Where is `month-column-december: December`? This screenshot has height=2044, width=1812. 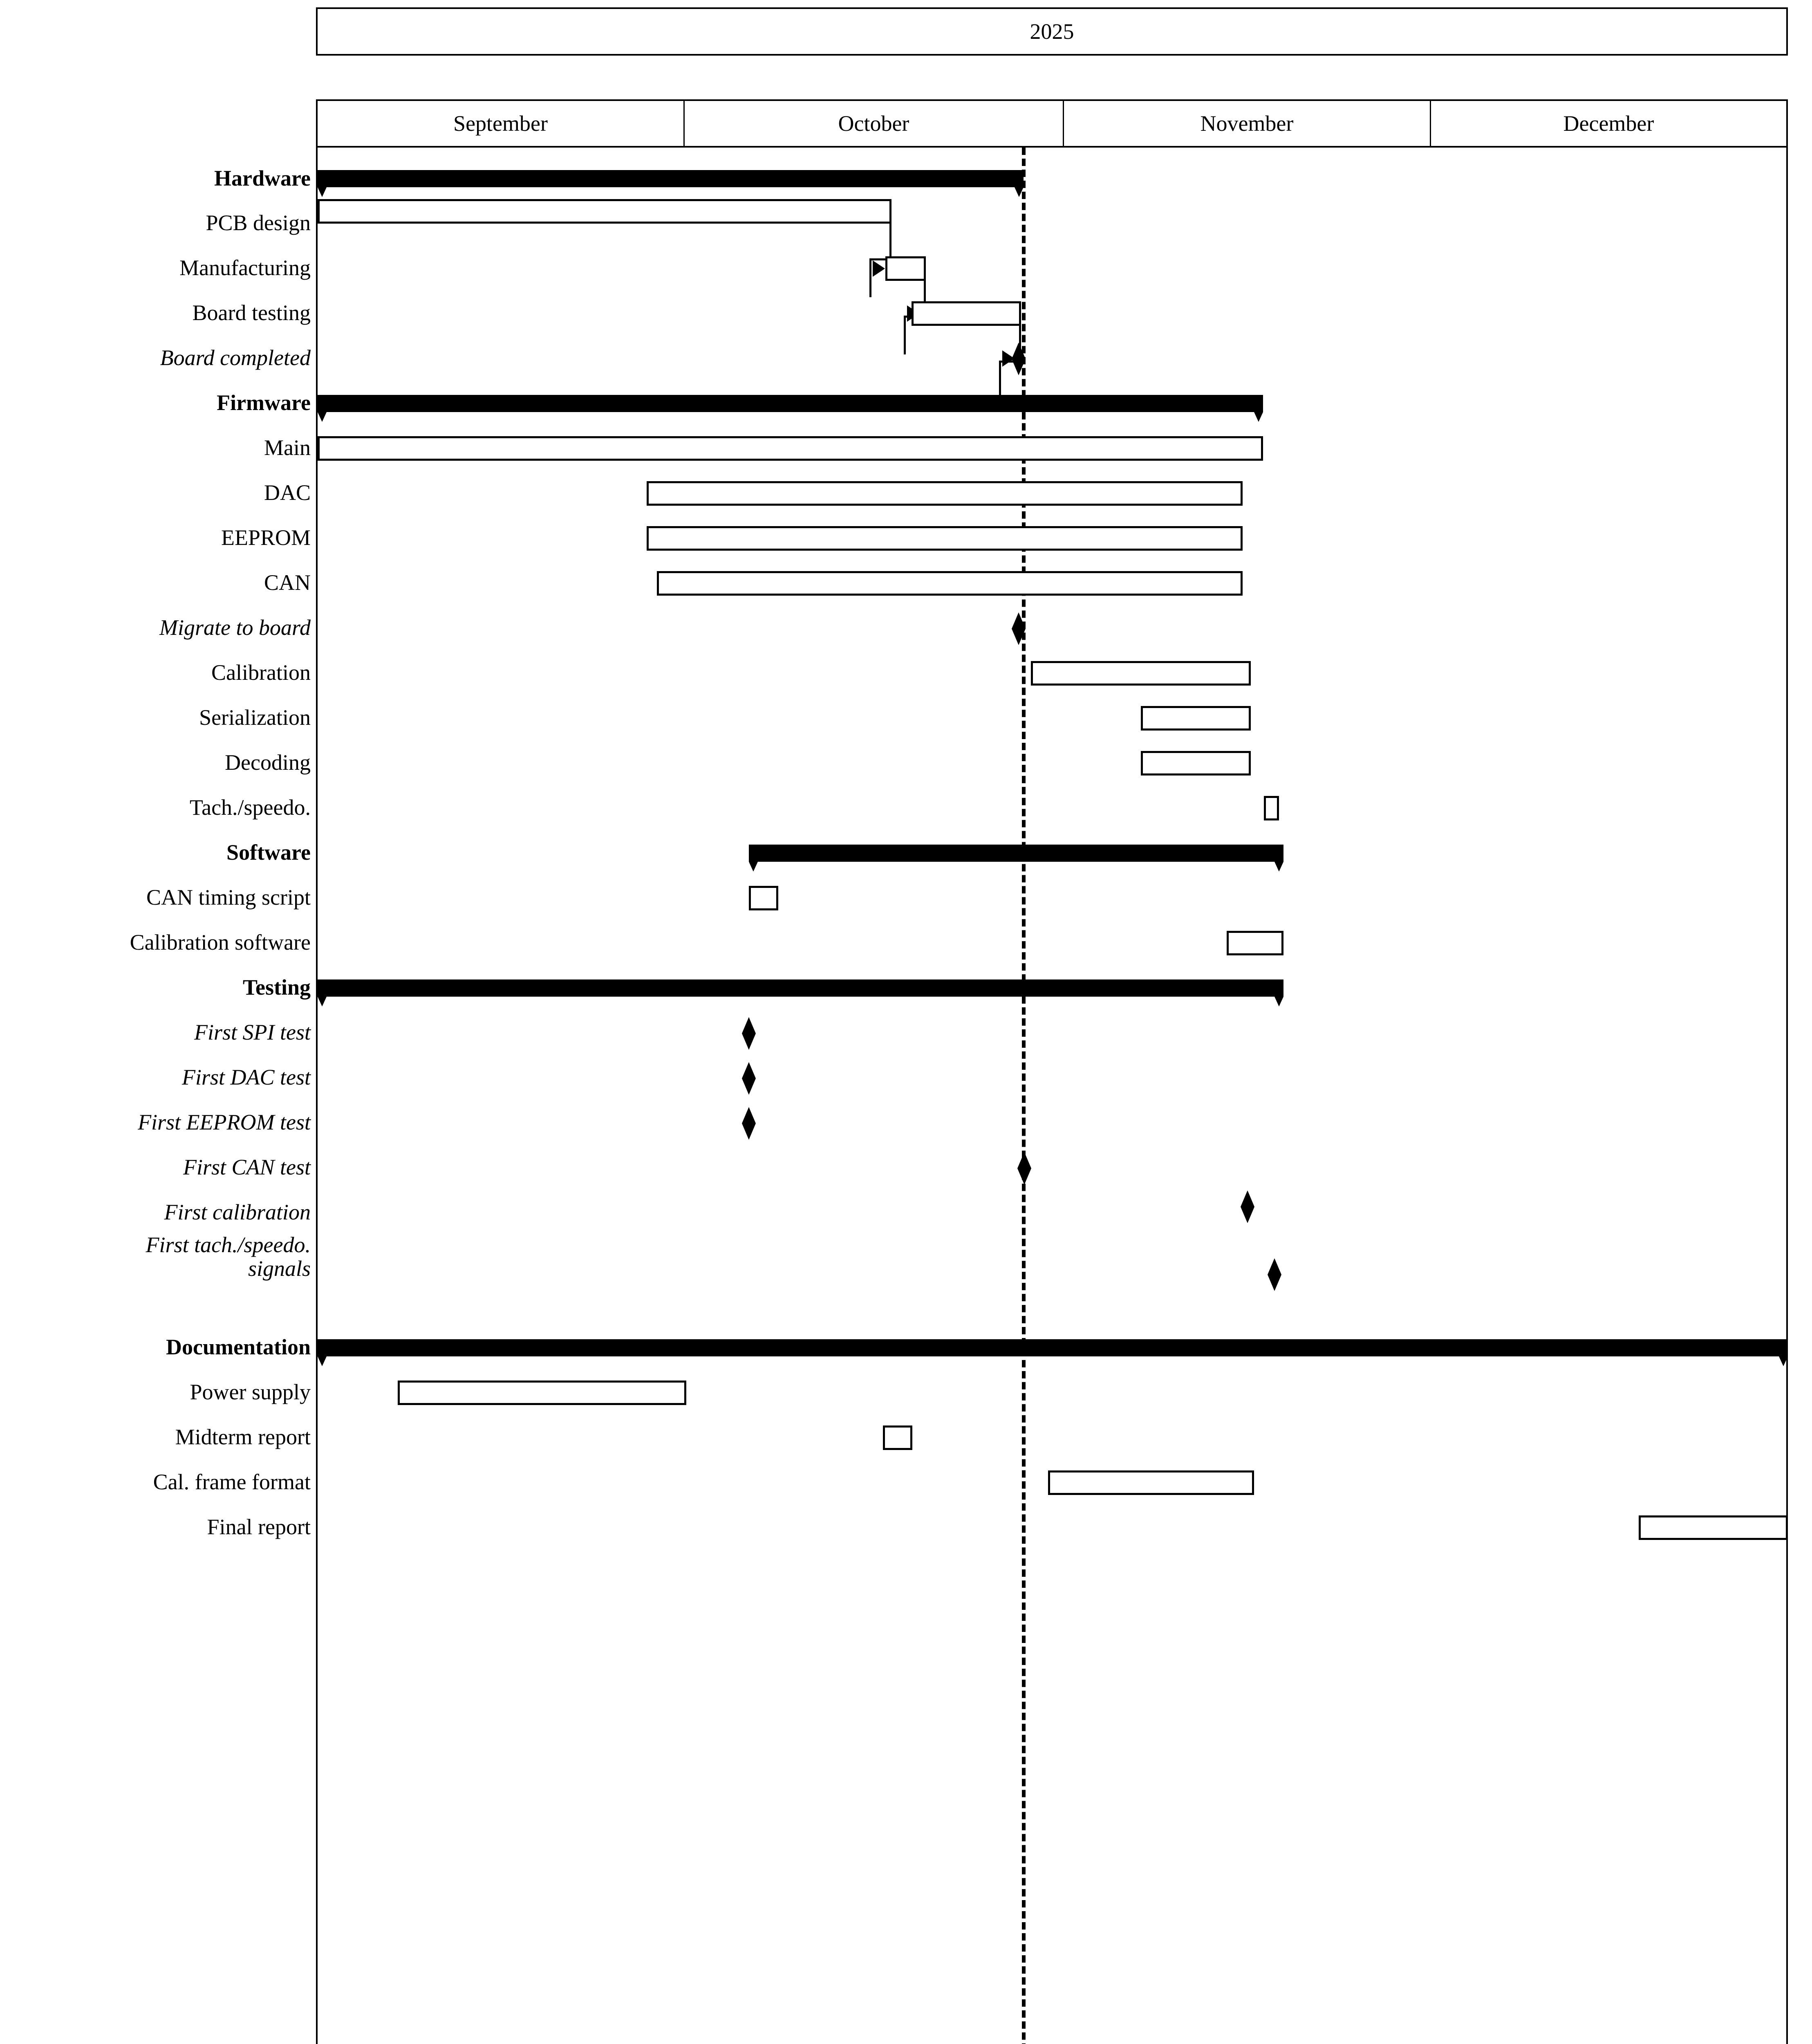 month-column-december: December is located at coordinates (1608, 124).